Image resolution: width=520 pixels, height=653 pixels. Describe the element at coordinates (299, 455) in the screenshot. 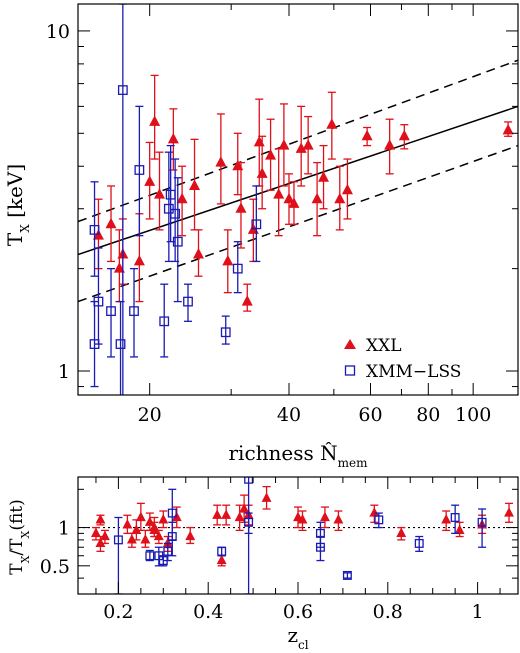

I see `x-axis-title: richness N̂mem` at that location.